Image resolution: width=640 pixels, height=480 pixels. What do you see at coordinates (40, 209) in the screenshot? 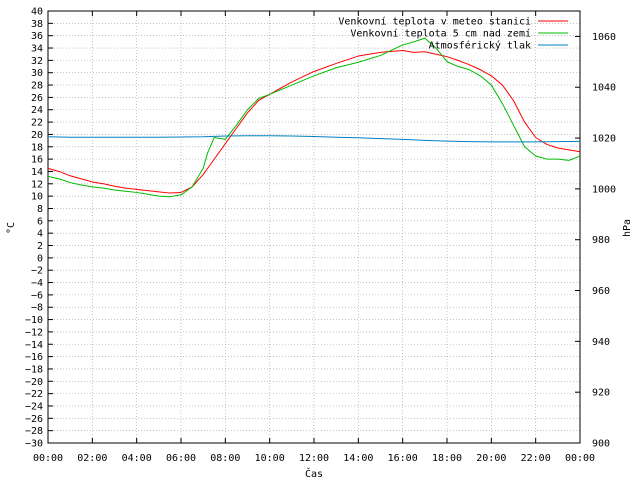
I see `y-left-tick-label: 8` at bounding box center [40, 209].